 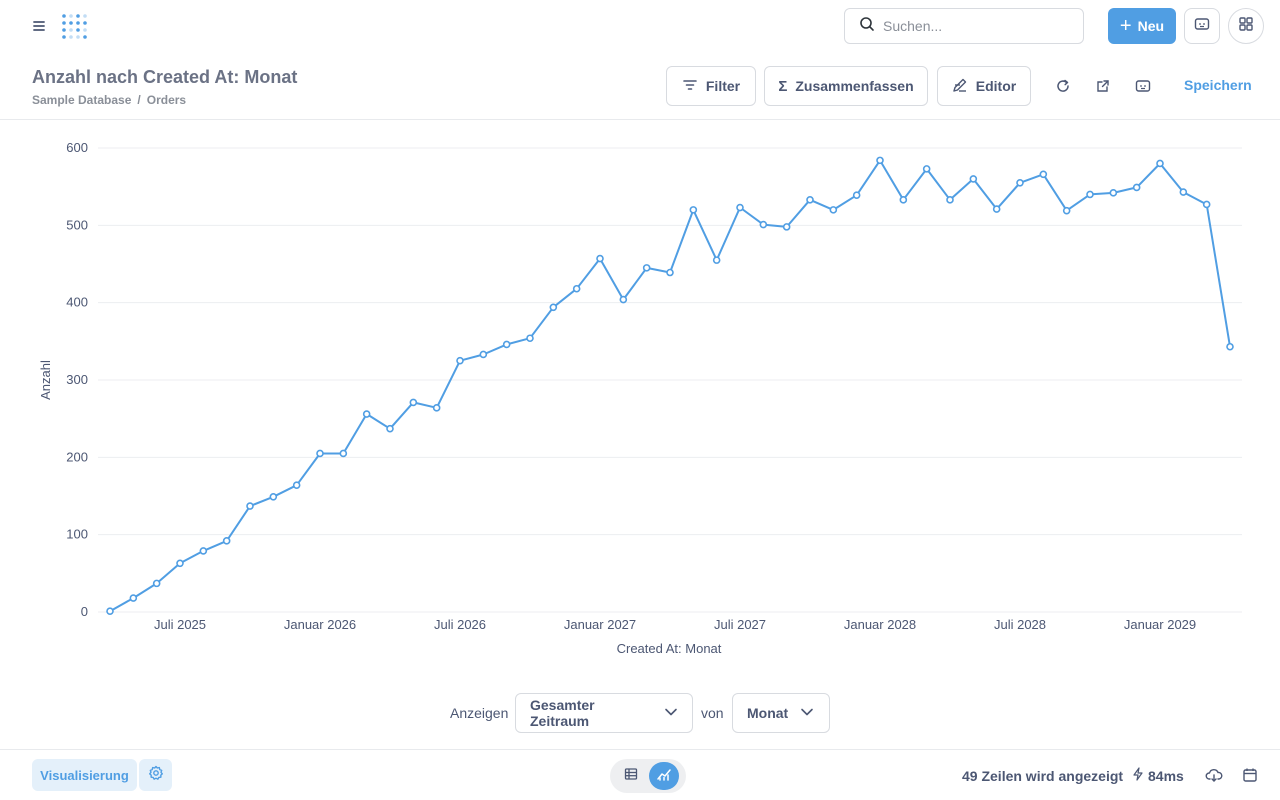 I want to click on view-toggle, so click(x=648, y=776).